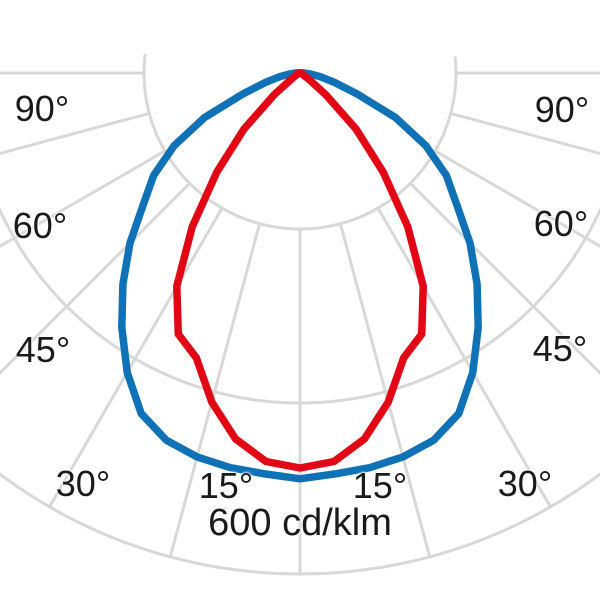  What do you see at coordinates (562, 109) in the screenshot?
I see `angle-label-90-right: 90°` at bounding box center [562, 109].